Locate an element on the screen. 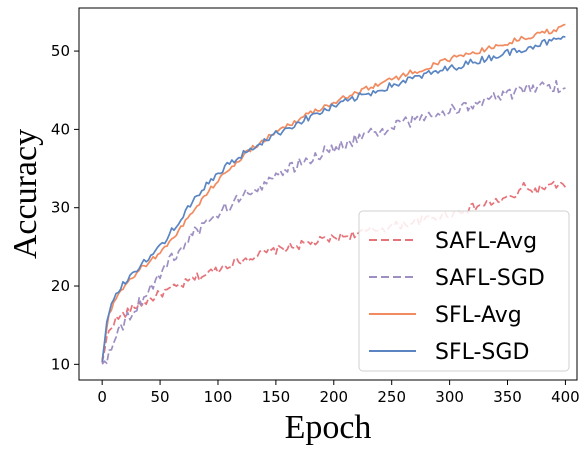 This screenshot has width=585, height=453. legend-label-safl-sgd: SAFL-SGD is located at coordinates (490, 278).